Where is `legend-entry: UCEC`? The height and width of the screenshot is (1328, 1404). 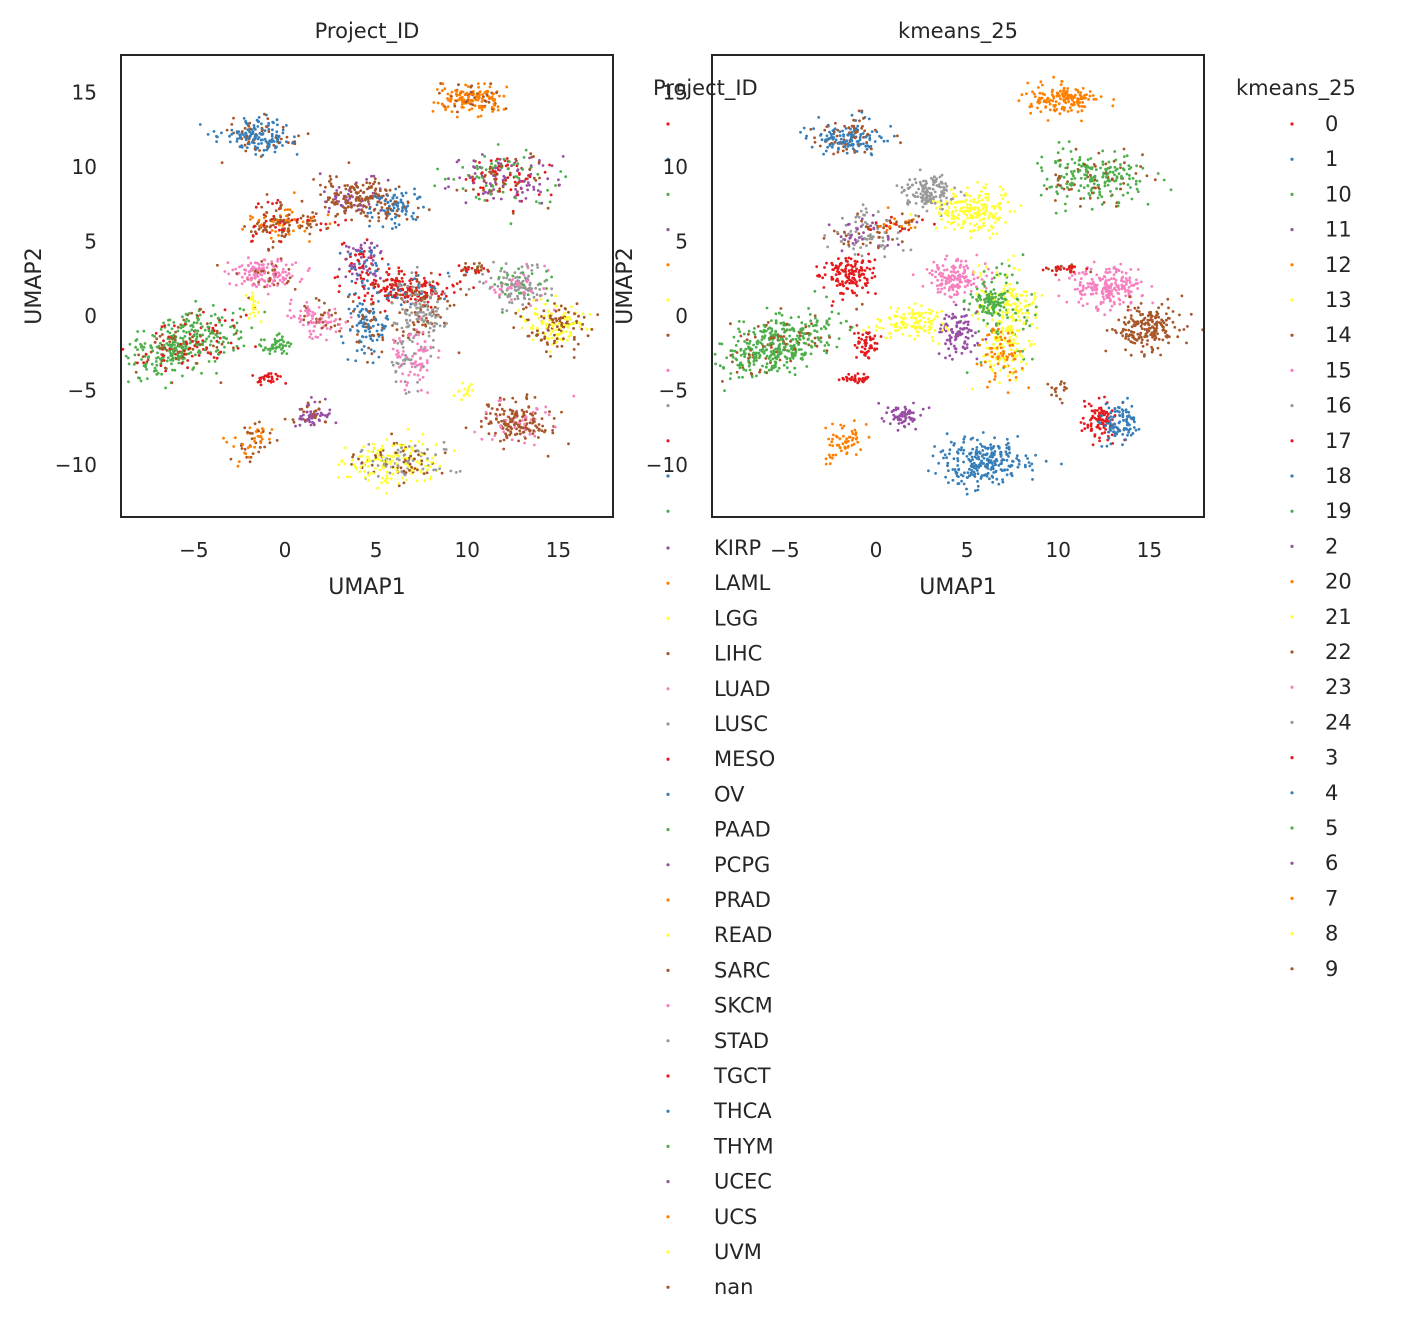 legend-entry: UCEC is located at coordinates (743, 1182).